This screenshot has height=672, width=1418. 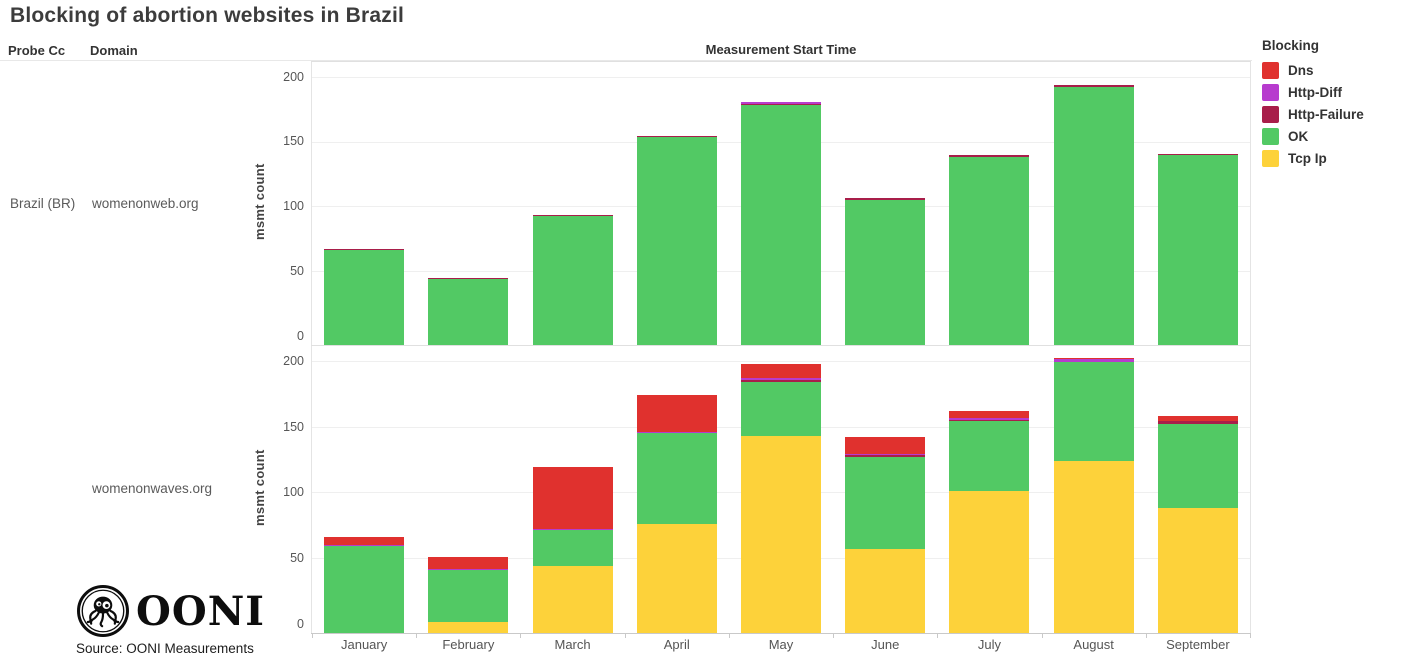 I want to click on bar-womenonwaves.org-september, so click(x=1197, y=489).